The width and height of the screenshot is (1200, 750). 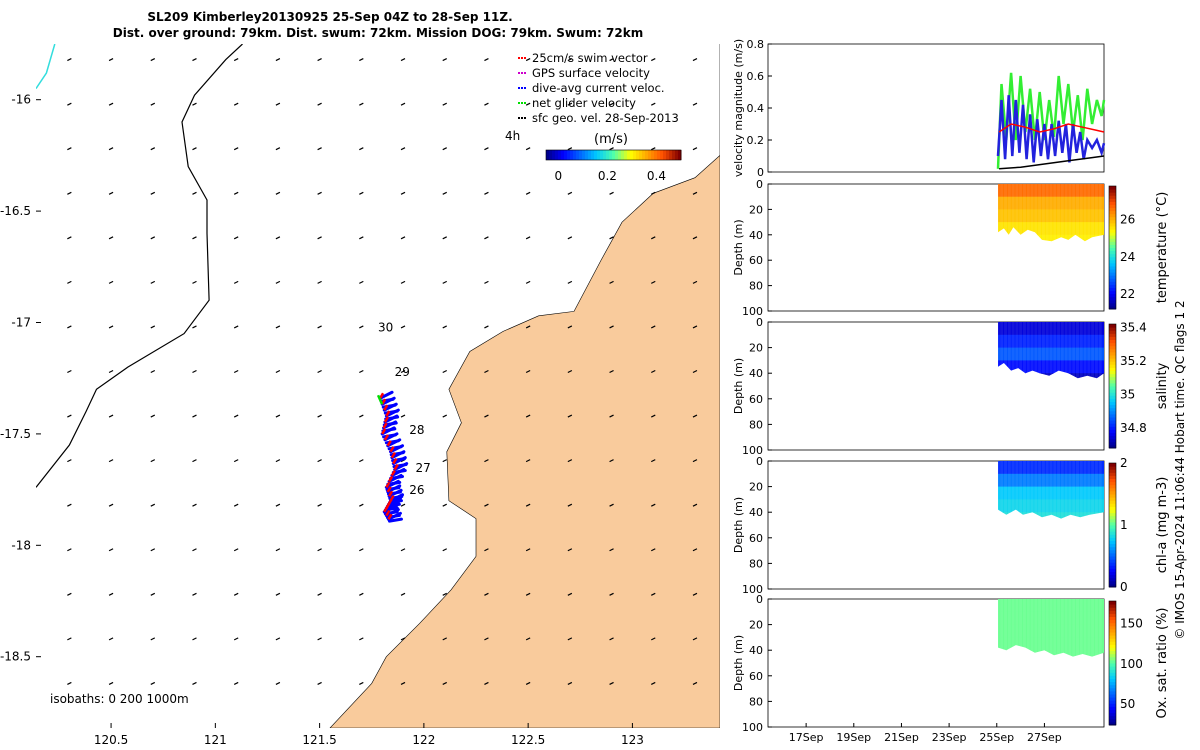 What do you see at coordinates (1162, 663) in the screenshot?
I see `oxygen-colorbar-label: Ox. sat. ratio (%)` at bounding box center [1162, 663].